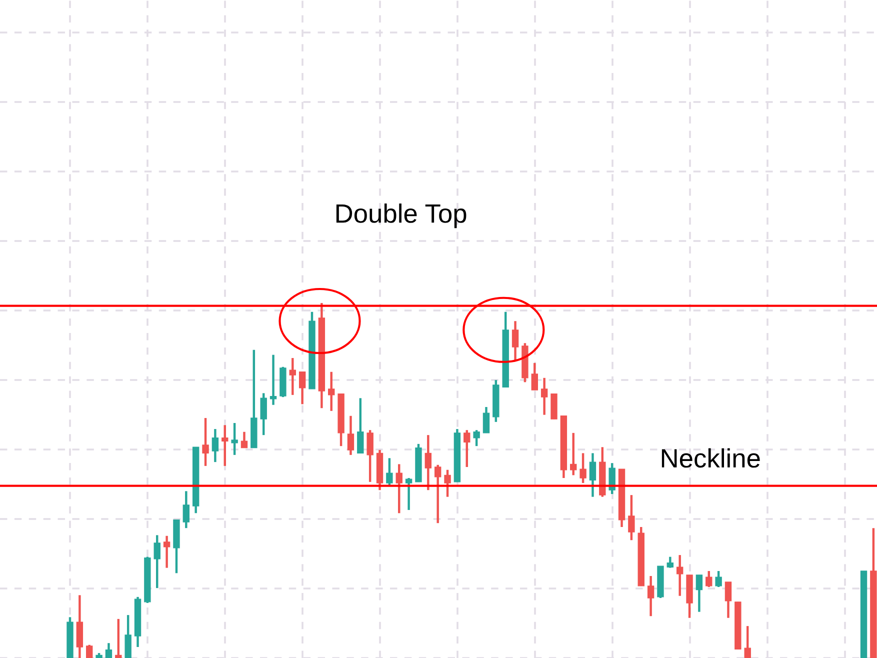 The width and height of the screenshot is (877, 658). I want to click on text: Double Top, so click(401, 216).